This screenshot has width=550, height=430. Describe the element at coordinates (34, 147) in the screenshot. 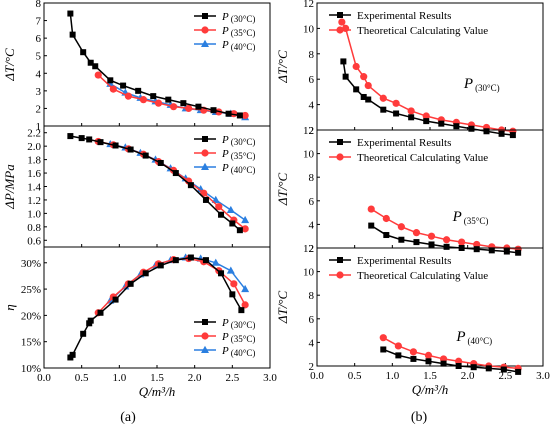

I see `y-tick-label: 2.0` at that location.